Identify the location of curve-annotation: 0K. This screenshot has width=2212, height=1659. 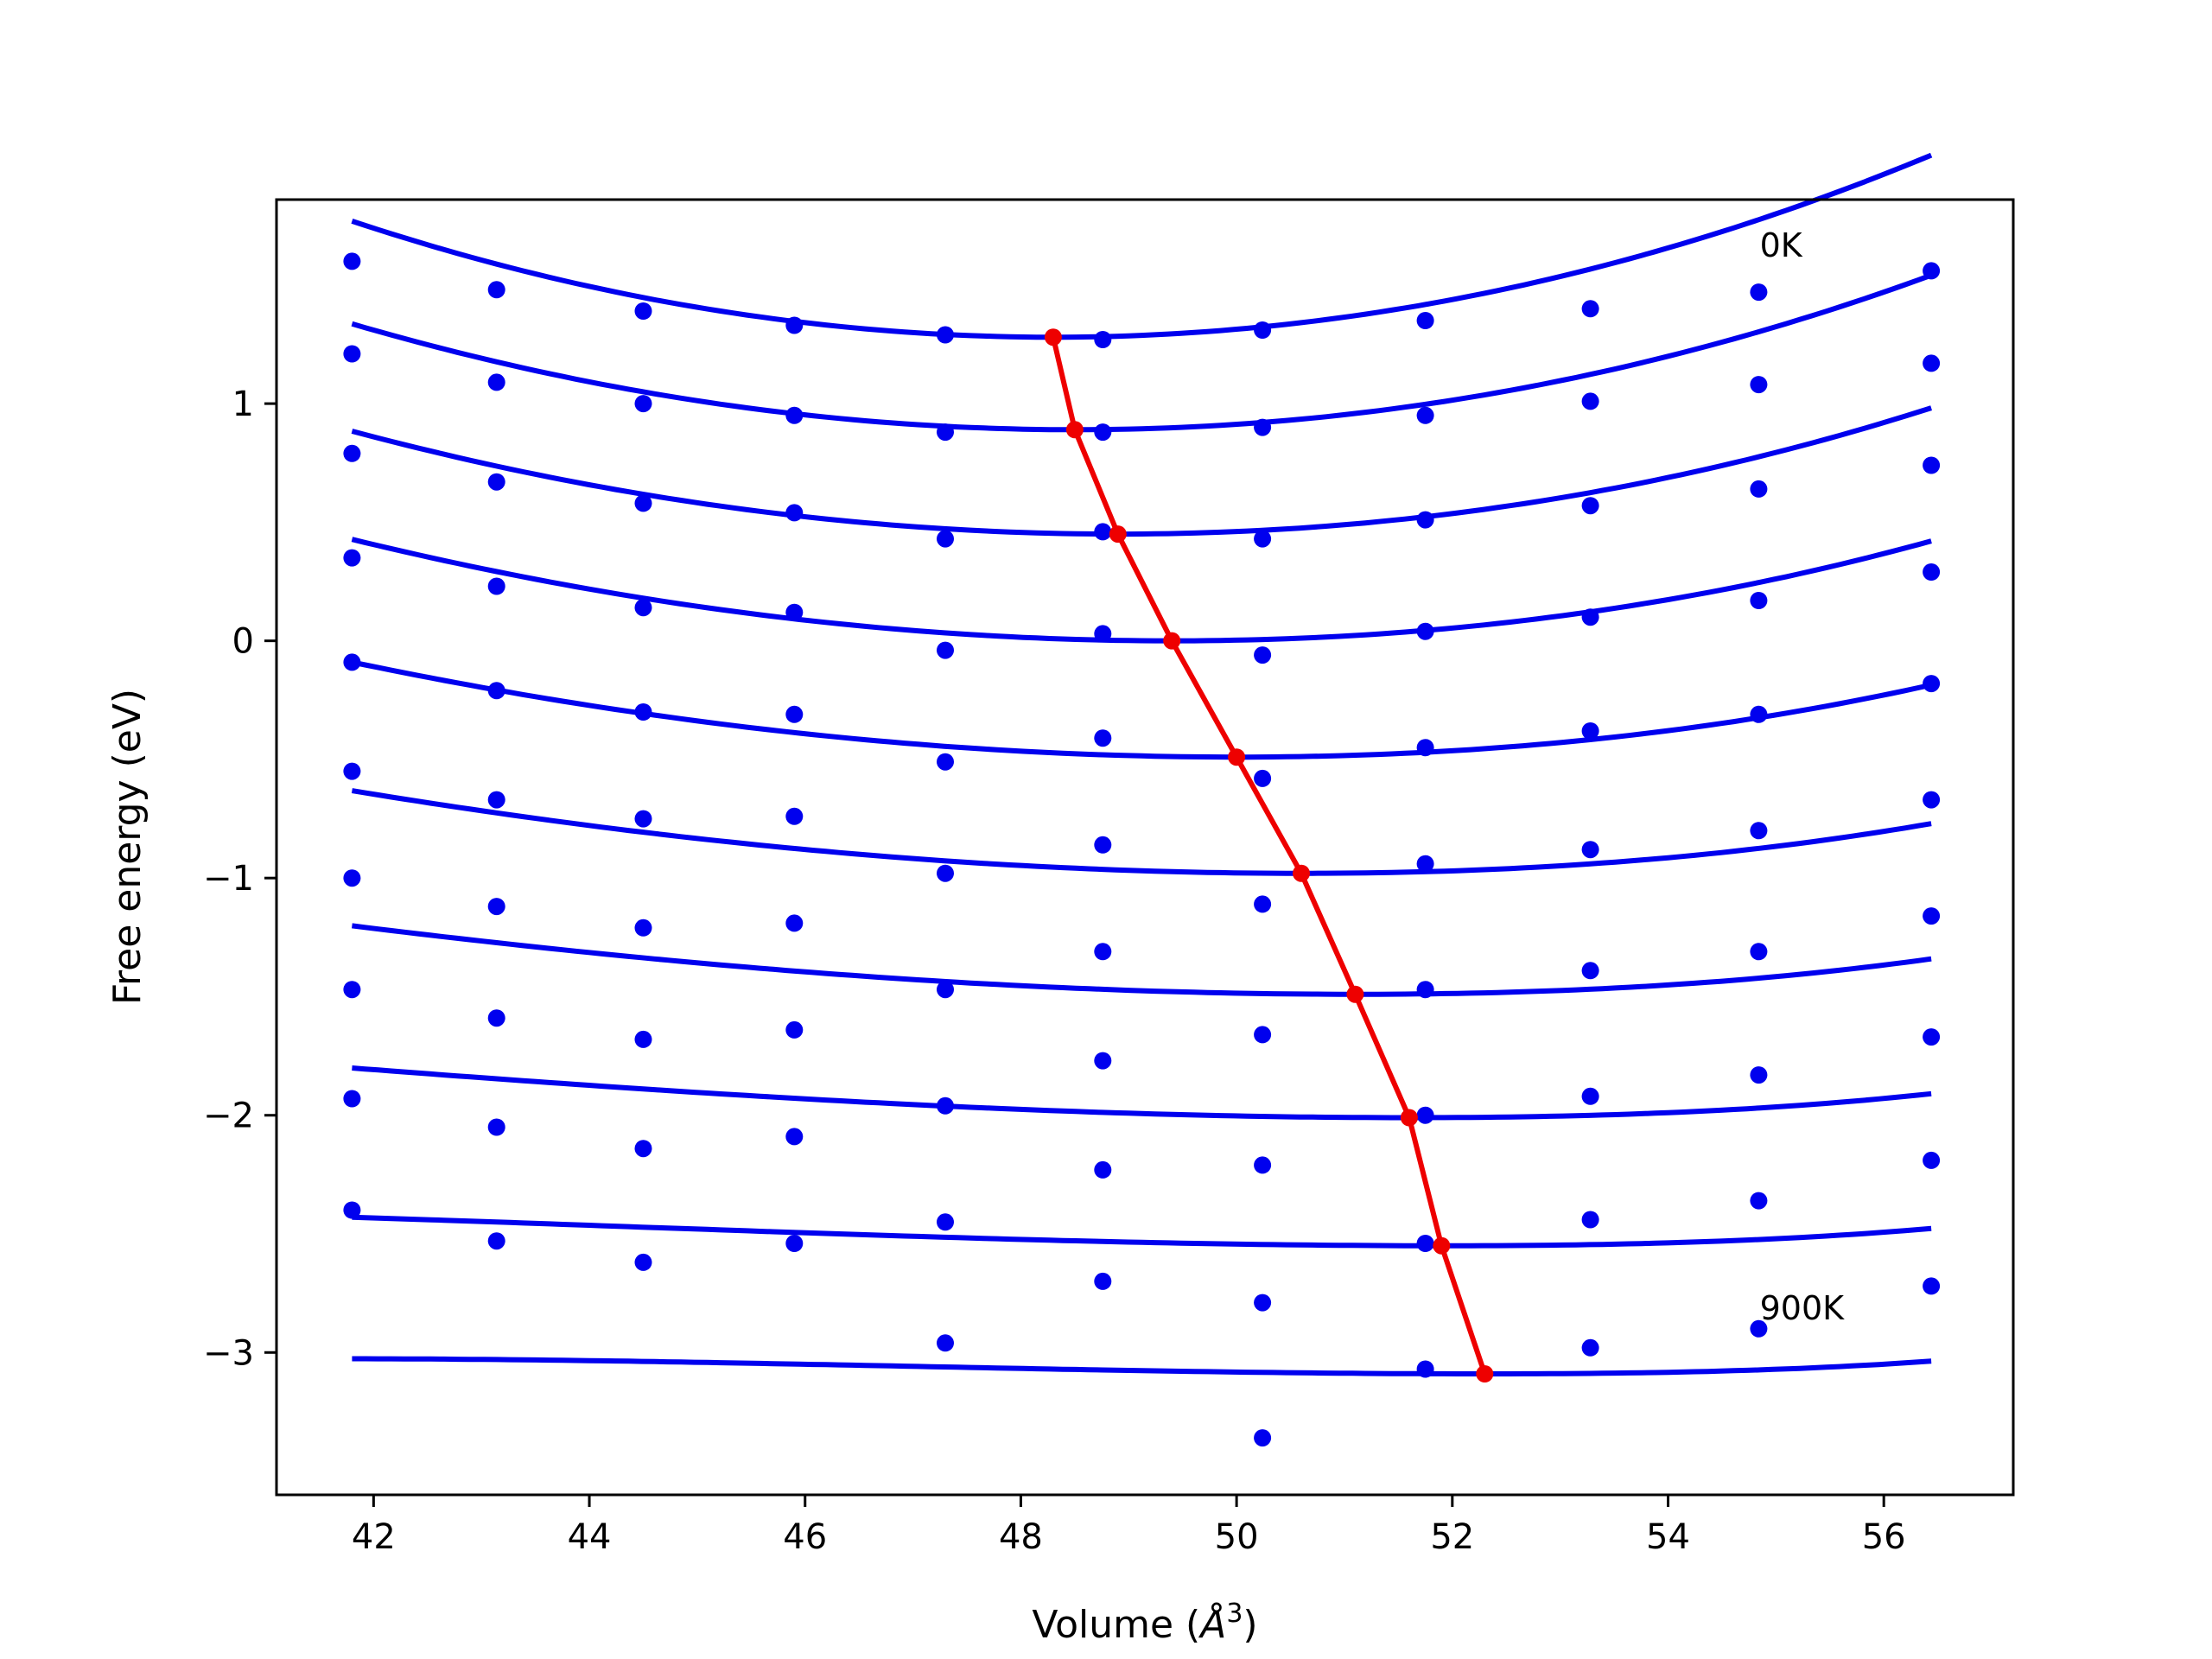
(1781, 245).